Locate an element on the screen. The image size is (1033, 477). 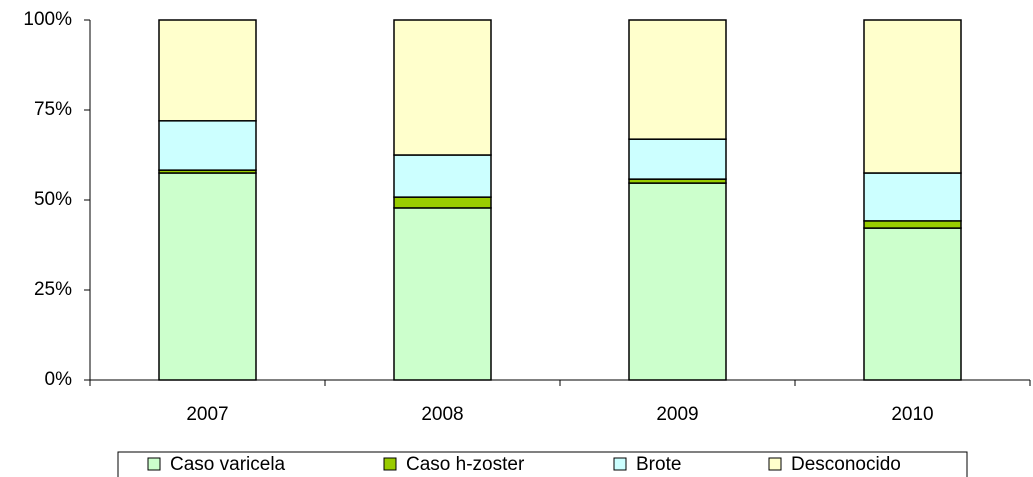
legend-label: Brote is located at coordinates (658, 464).